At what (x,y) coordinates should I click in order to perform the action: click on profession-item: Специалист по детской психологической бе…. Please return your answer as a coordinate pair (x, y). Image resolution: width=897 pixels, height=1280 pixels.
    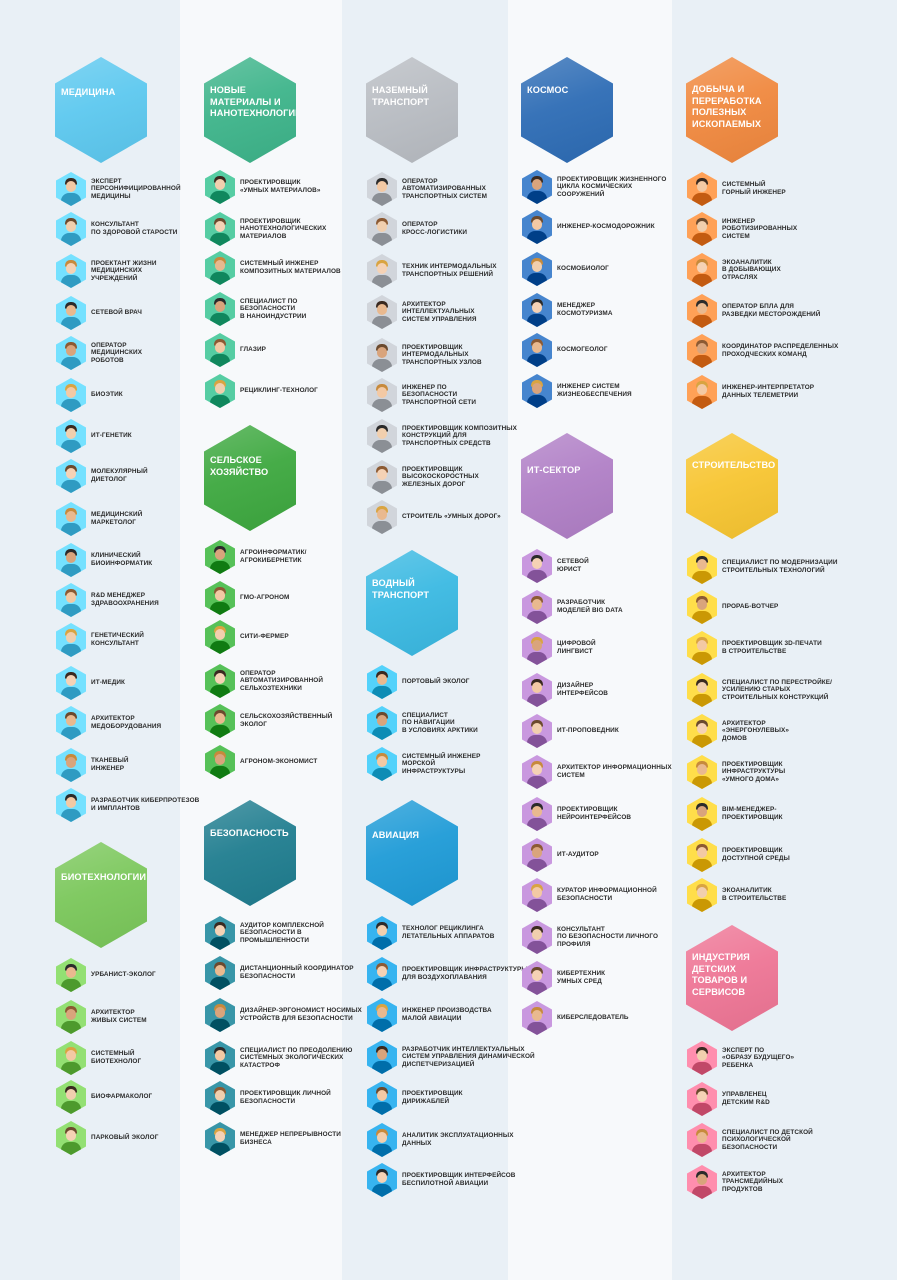
    Looking at the image, I should click on (750, 1140).